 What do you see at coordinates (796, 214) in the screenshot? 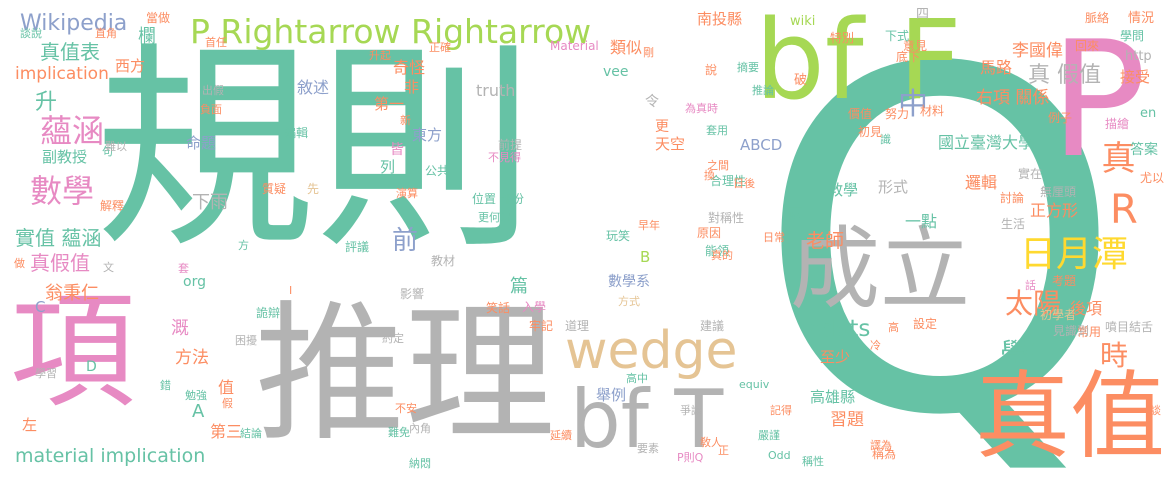
I see `word-cloud-word: 兩` at bounding box center [796, 214].